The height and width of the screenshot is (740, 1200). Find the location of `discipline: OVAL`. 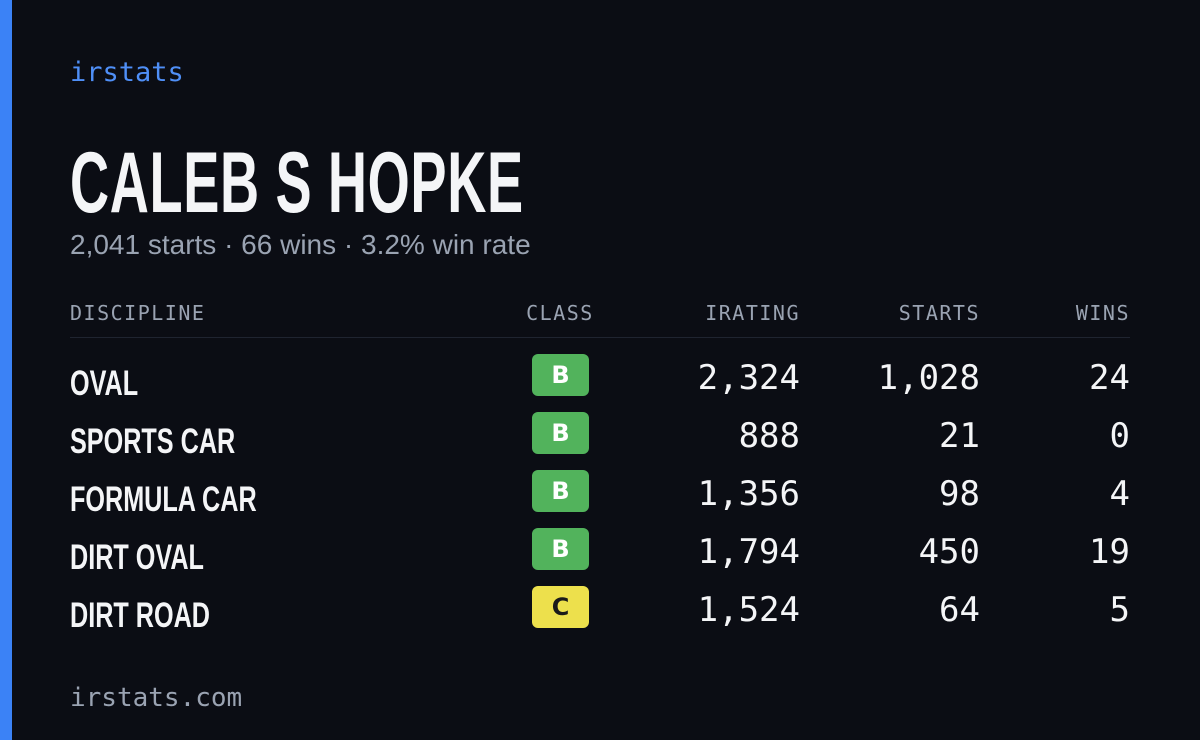

discipline: OVAL is located at coordinates (104, 383).